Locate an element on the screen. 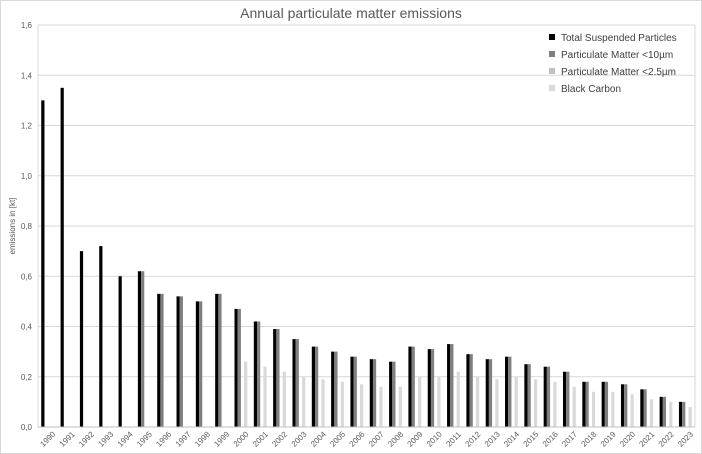 This screenshot has width=702, height=454. x-tick-label: 2012 is located at coordinates (473, 438).